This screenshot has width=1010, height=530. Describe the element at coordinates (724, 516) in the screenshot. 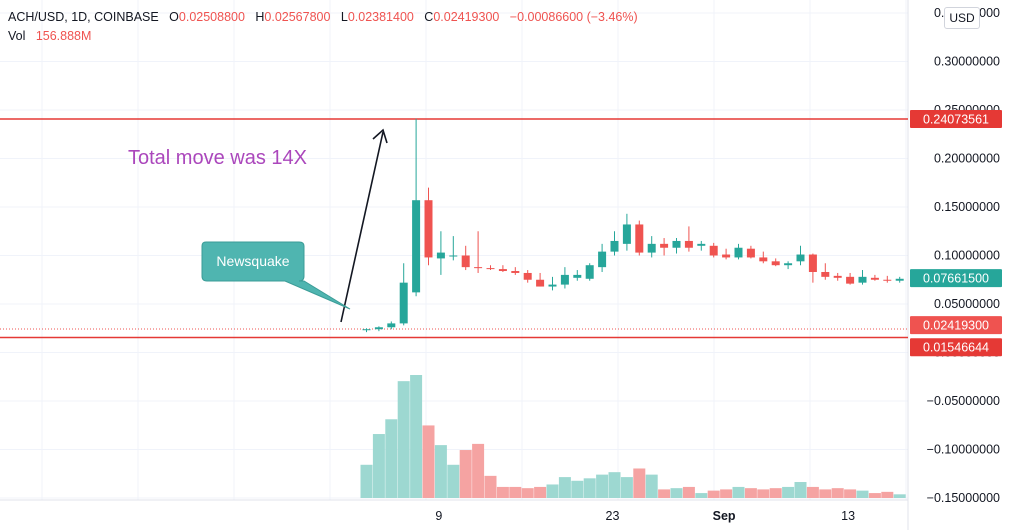

I see `time-axis-label: Sep` at that location.